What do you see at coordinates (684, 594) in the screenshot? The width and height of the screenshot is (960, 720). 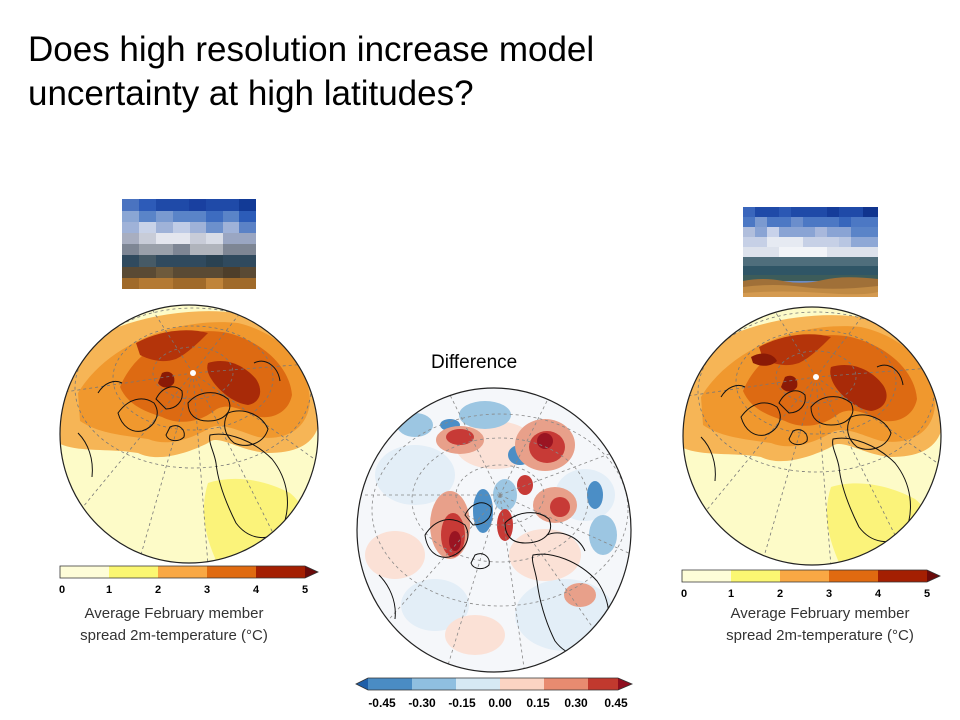 I see `right-colorbar-tick: 0` at bounding box center [684, 594].